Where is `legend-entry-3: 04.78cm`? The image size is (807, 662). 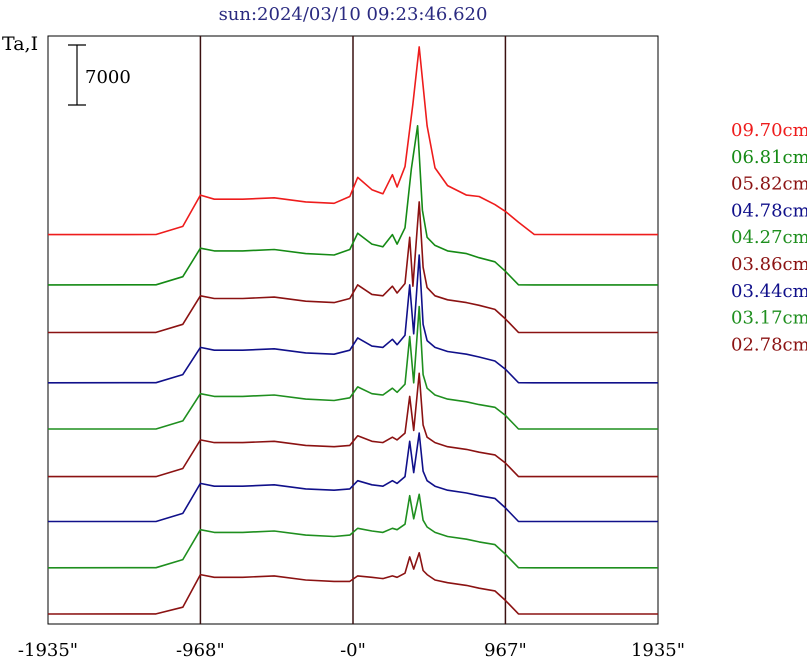 legend-entry-3: 04.78cm is located at coordinates (769, 210).